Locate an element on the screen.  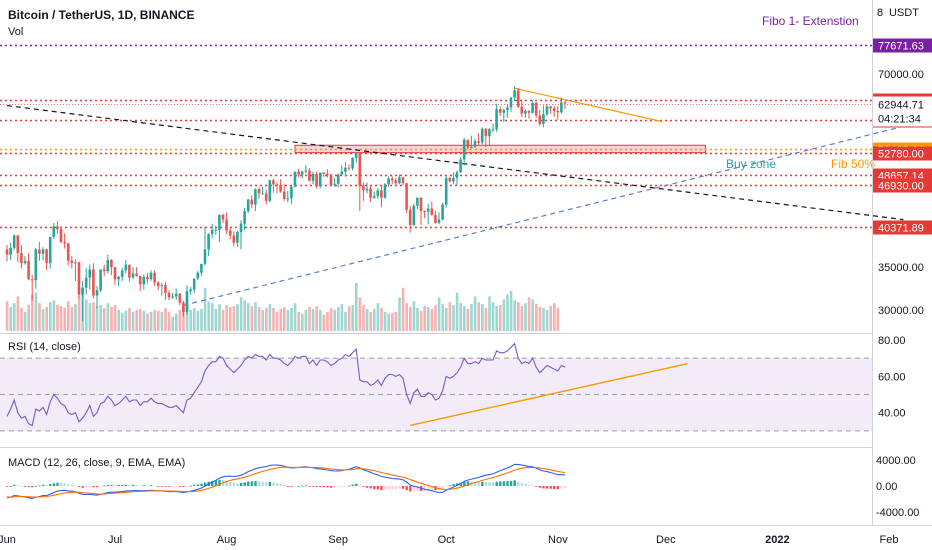
rsi-tick-label: 60.00 is located at coordinates (892, 377).